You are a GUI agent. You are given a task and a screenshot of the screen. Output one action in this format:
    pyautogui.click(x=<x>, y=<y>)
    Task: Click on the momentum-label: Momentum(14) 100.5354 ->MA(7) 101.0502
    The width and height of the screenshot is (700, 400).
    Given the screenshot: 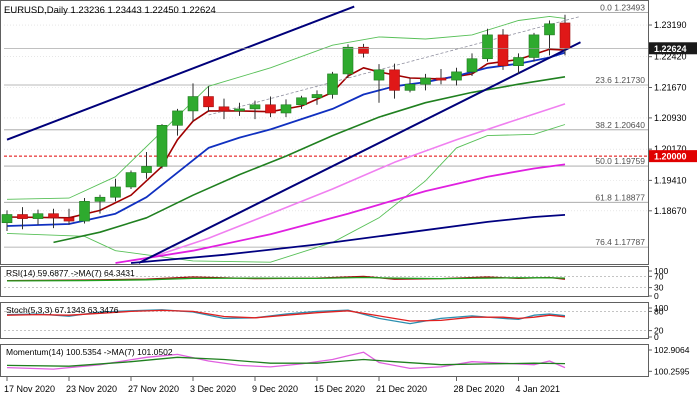 What is the action you would take?
    pyautogui.click(x=89, y=352)
    